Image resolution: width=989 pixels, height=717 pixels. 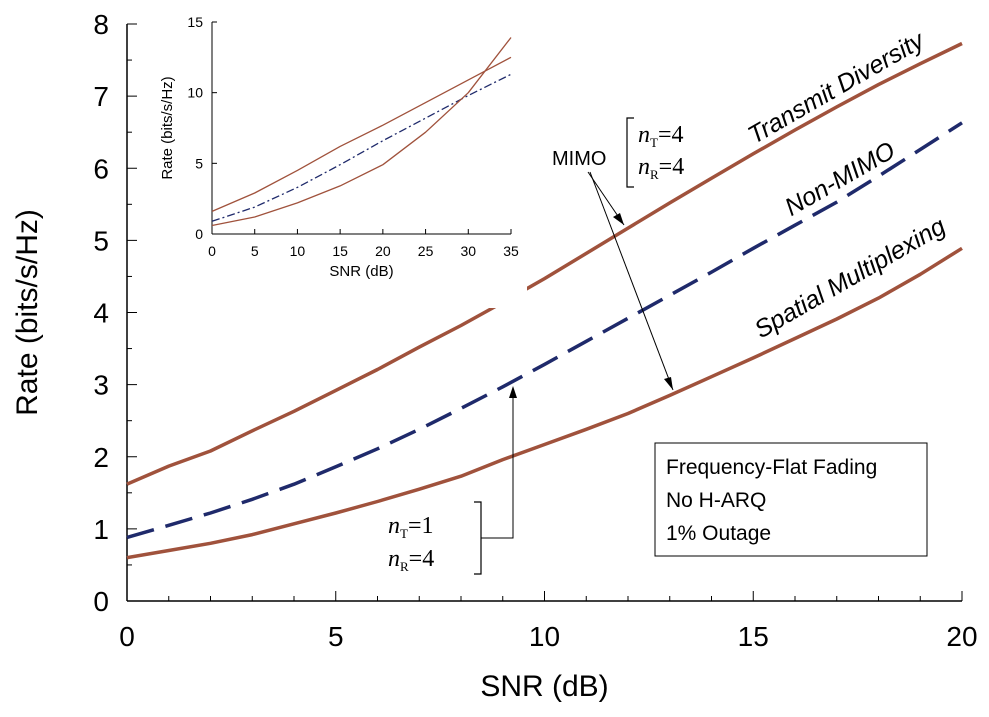 I want to click on main-y-tick-label: 1, so click(x=101, y=529).